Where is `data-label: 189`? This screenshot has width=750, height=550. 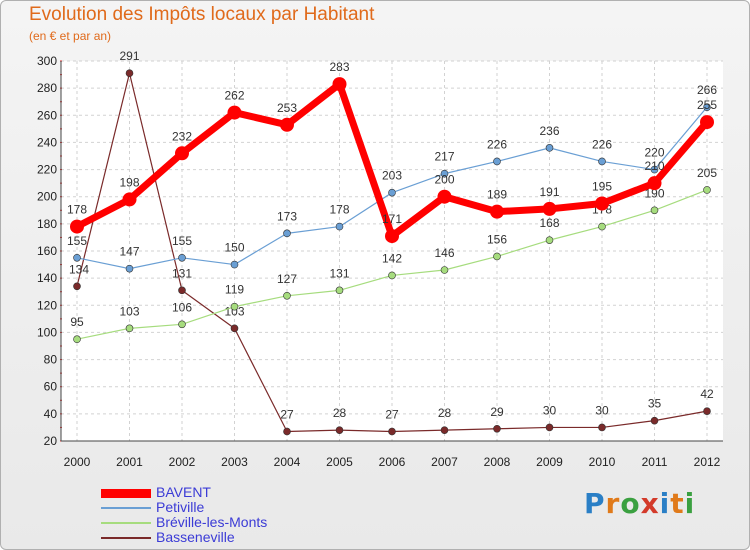
data-label: 189 is located at coordinates (497, 195).